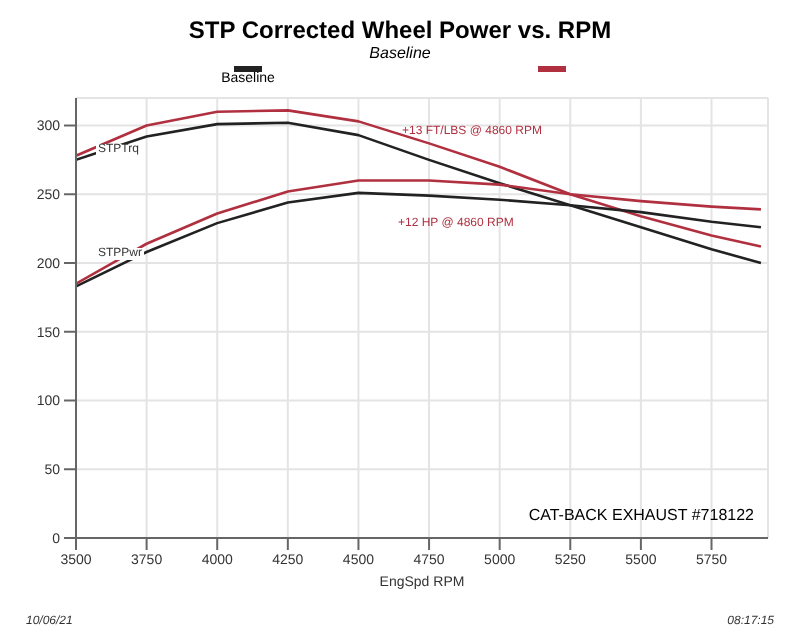 This screenshot has width=800, height=640. I want to click on chart-title: STP Corrected Wheel Power vs. RPM, so click(400, 30).